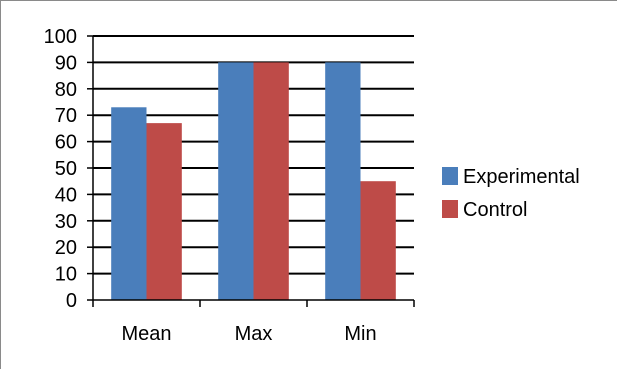 This screenshot has height=370, width=617. Describe the element at coordinates (66, 143) in the screenshot. I see `y-tick-label: 60` at that location.